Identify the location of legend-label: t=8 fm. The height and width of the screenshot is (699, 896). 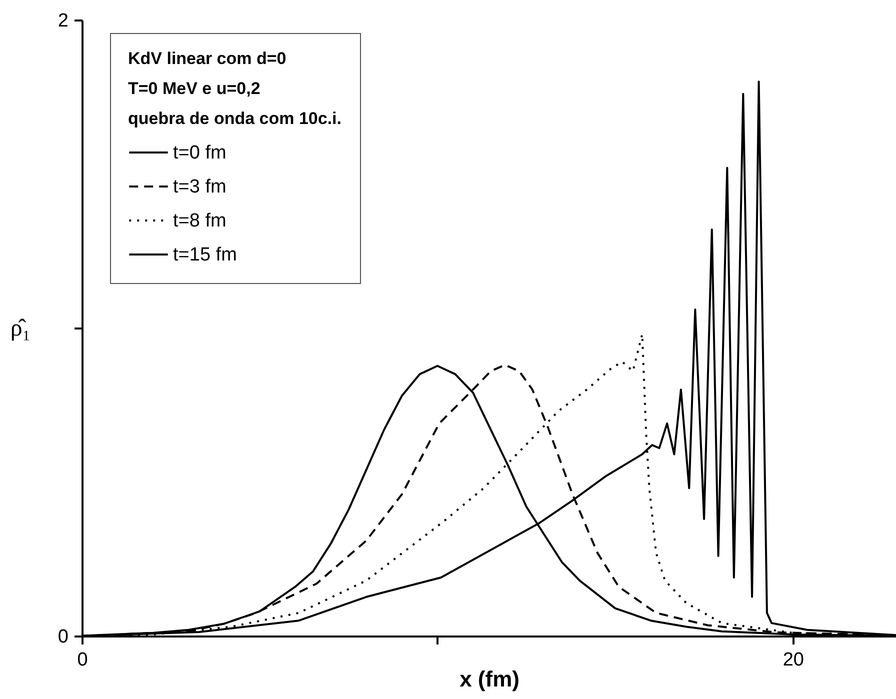
(199, 221).